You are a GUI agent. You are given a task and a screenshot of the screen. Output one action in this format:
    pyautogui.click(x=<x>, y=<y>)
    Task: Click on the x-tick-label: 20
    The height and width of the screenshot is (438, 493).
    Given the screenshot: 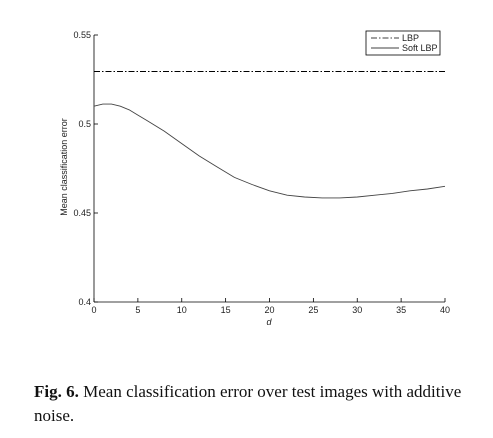 What is the action you would take?
    pyautogui.click(x=269, y=310)
    